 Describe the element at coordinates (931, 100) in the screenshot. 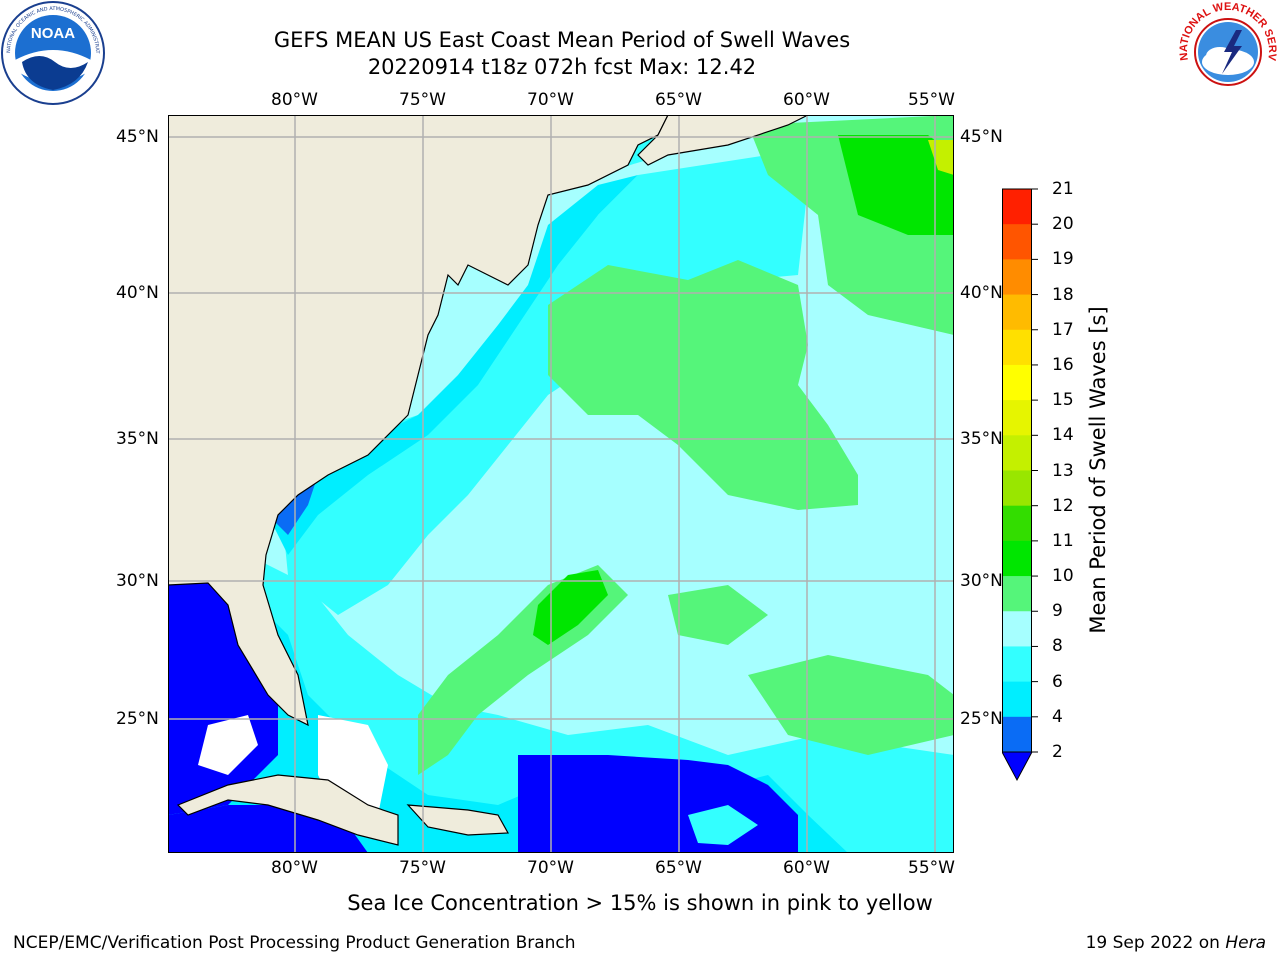

I see `lon-label-top-55w: 55°W` at that location.